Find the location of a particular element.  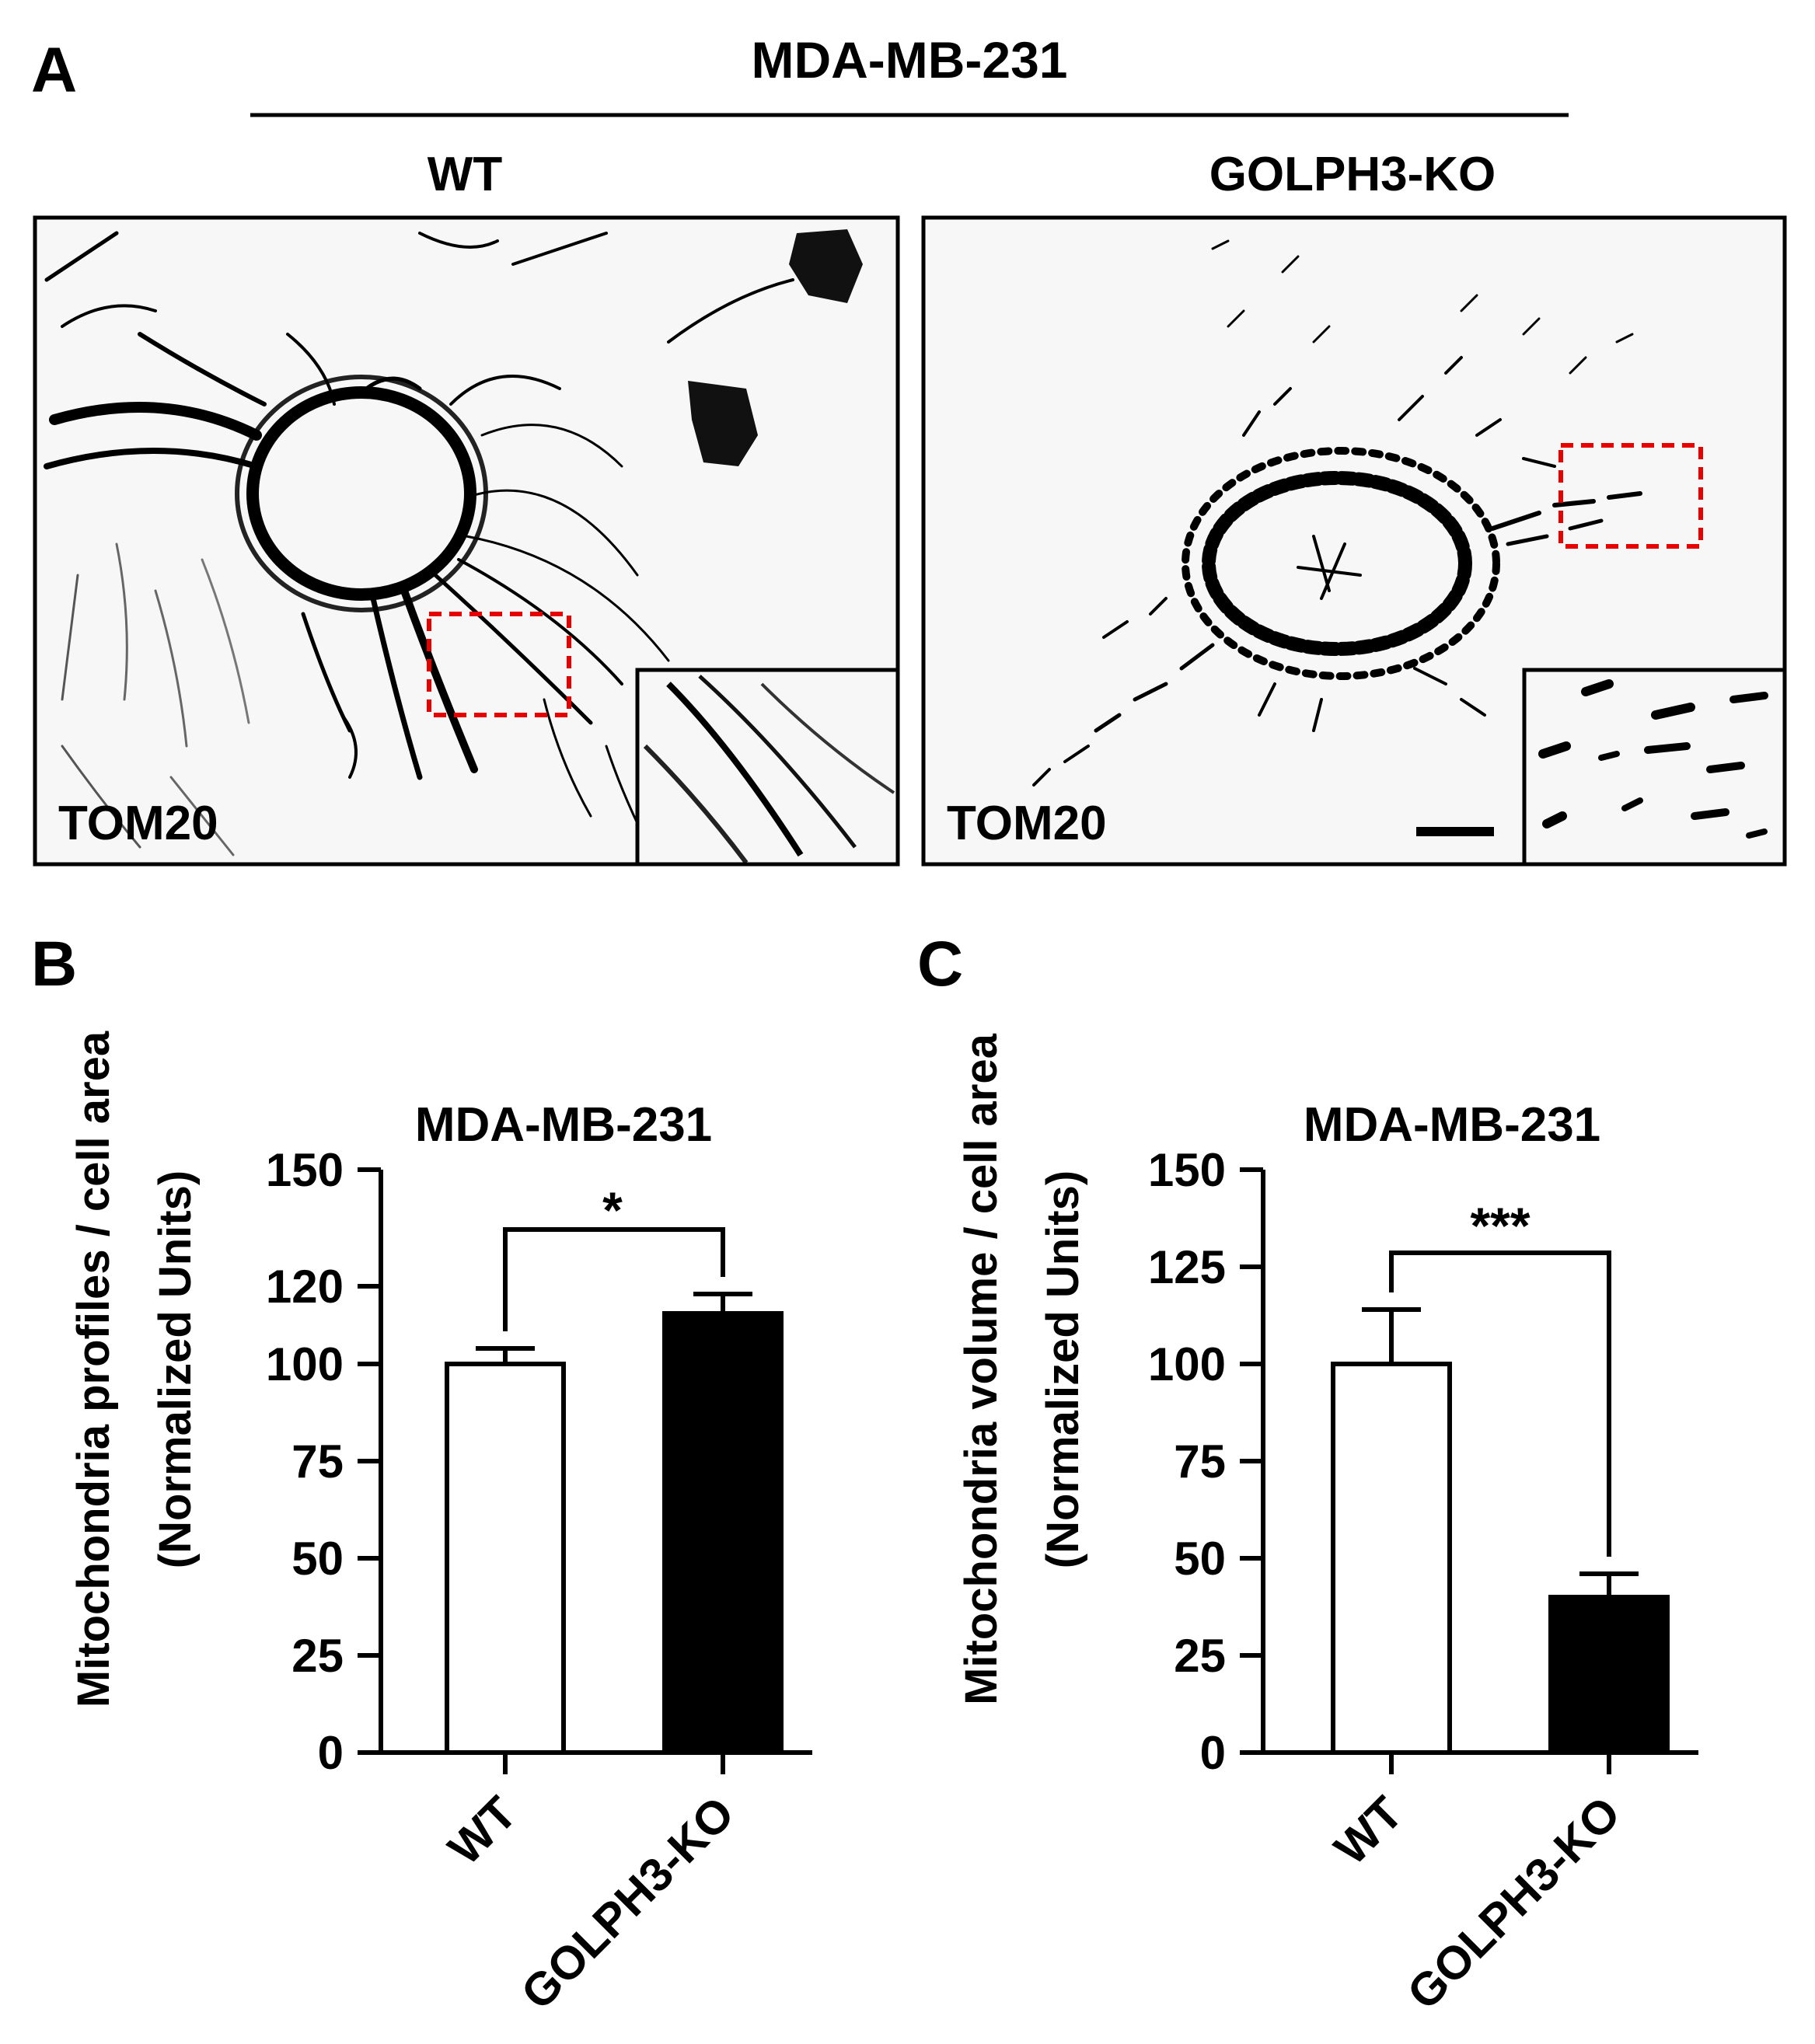

scale-bar is located at coordinates (1455, 831).